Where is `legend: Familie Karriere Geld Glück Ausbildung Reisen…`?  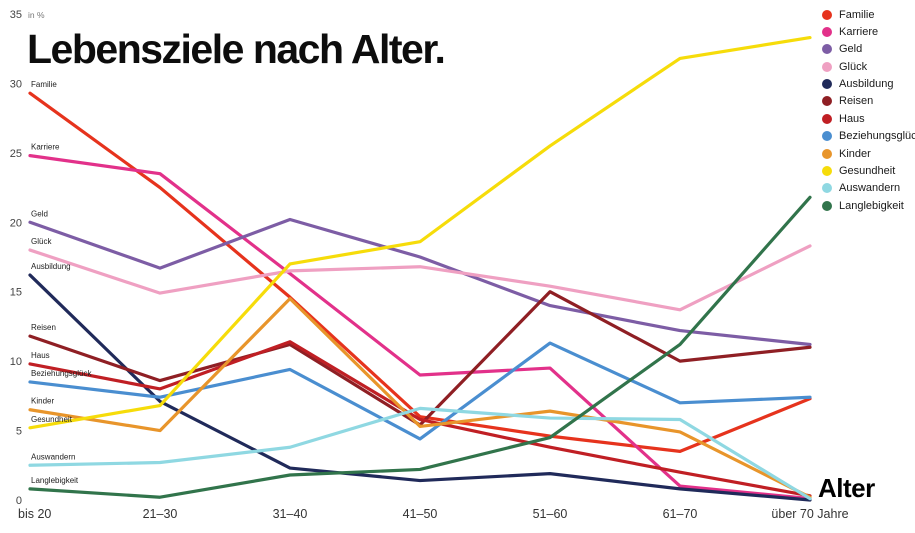
legend: Familie Karriere Geld Glück Ausbildung Reisen… is located at coordinates (868, 110).